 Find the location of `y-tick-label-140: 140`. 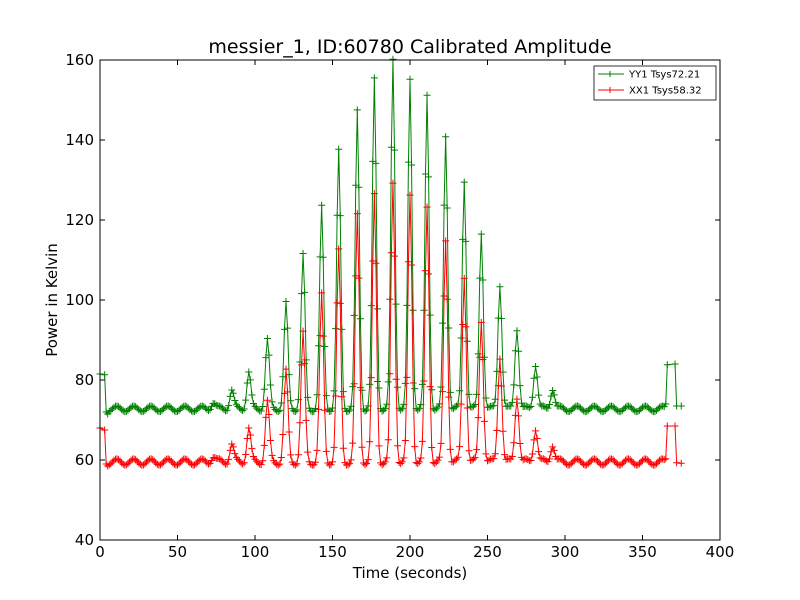

y-tick-label-140: 140 is located at coordinates (79, 140).